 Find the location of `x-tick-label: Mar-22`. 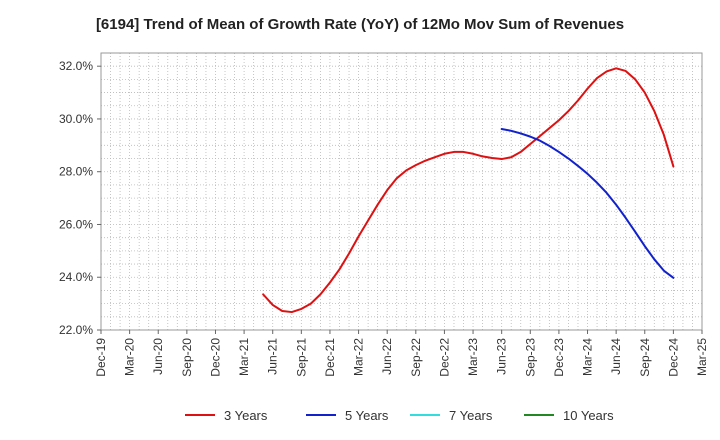

x-tick-label: Mar-22 is located at coordinates (359, 357).